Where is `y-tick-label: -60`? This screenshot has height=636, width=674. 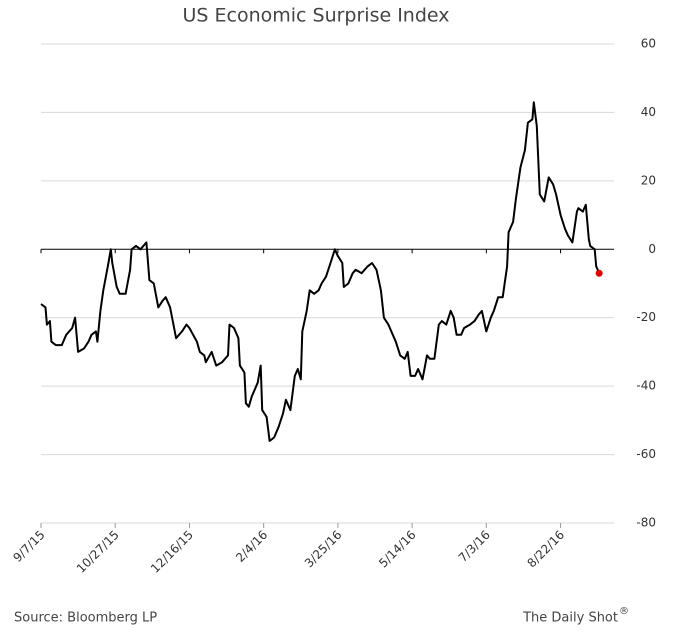
y-tick-label: -60 is located at coordinates (646, 454).